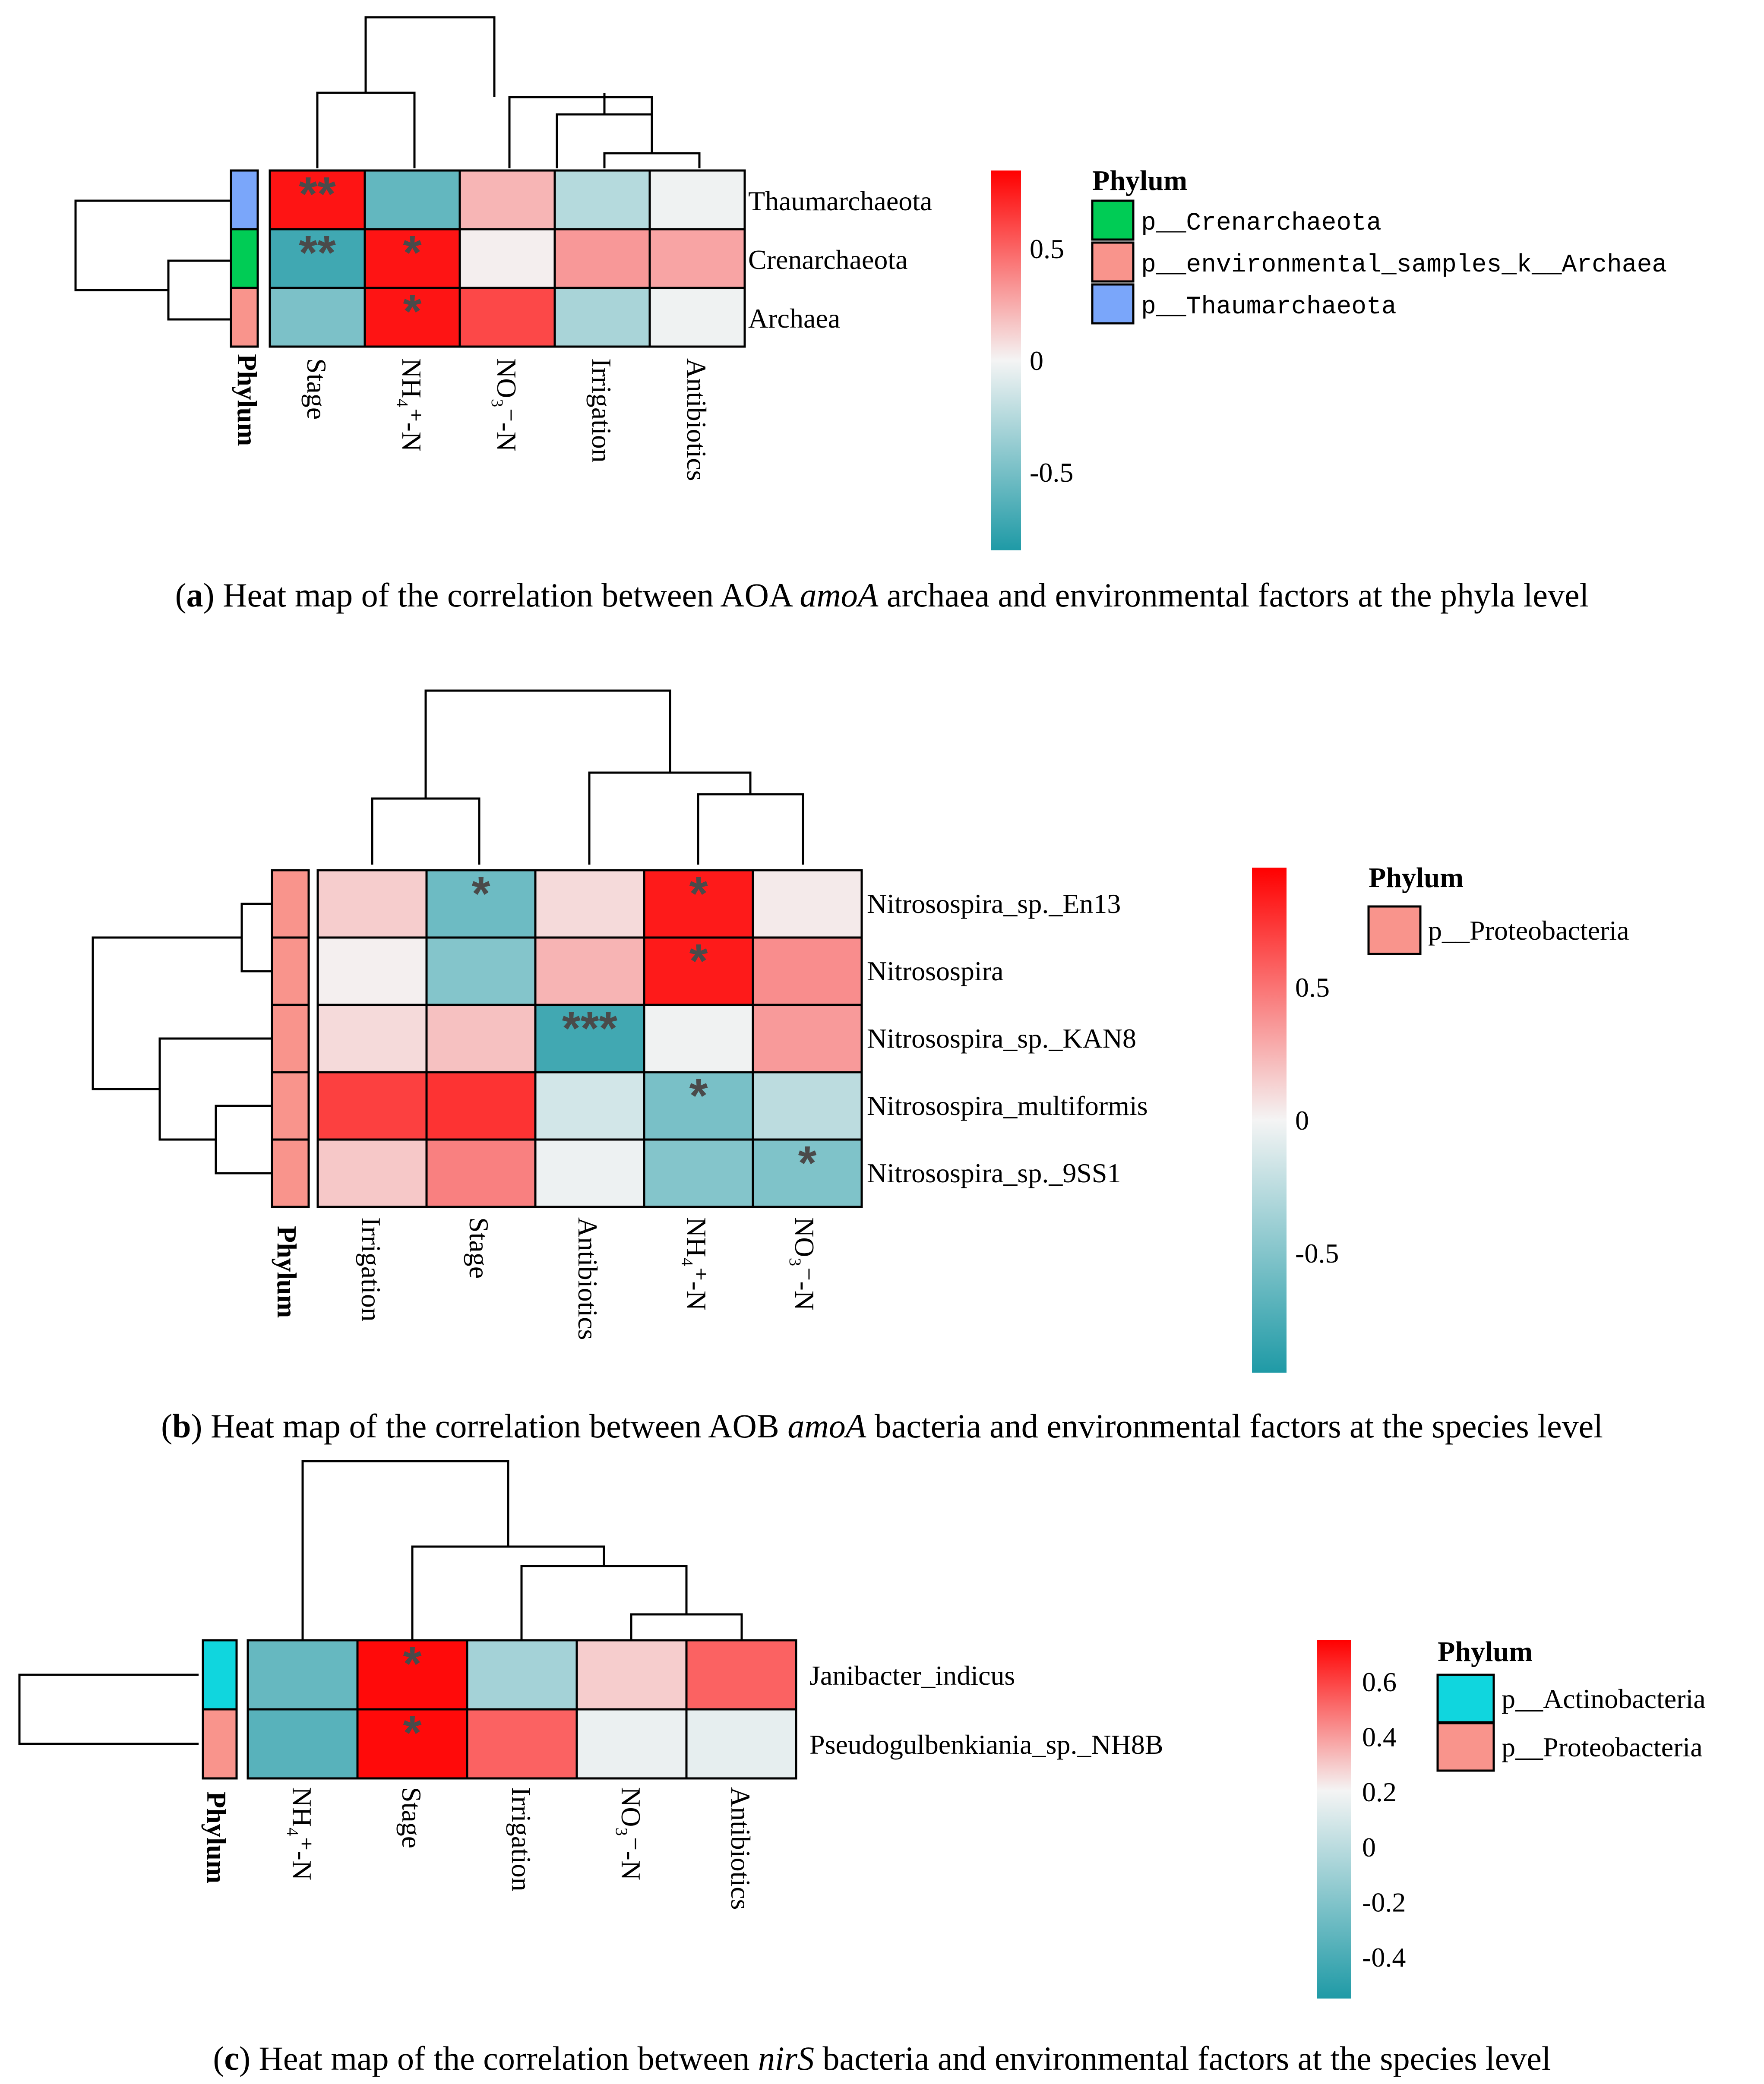  I want to click on panel-a-heatmap, so click(507, 258).